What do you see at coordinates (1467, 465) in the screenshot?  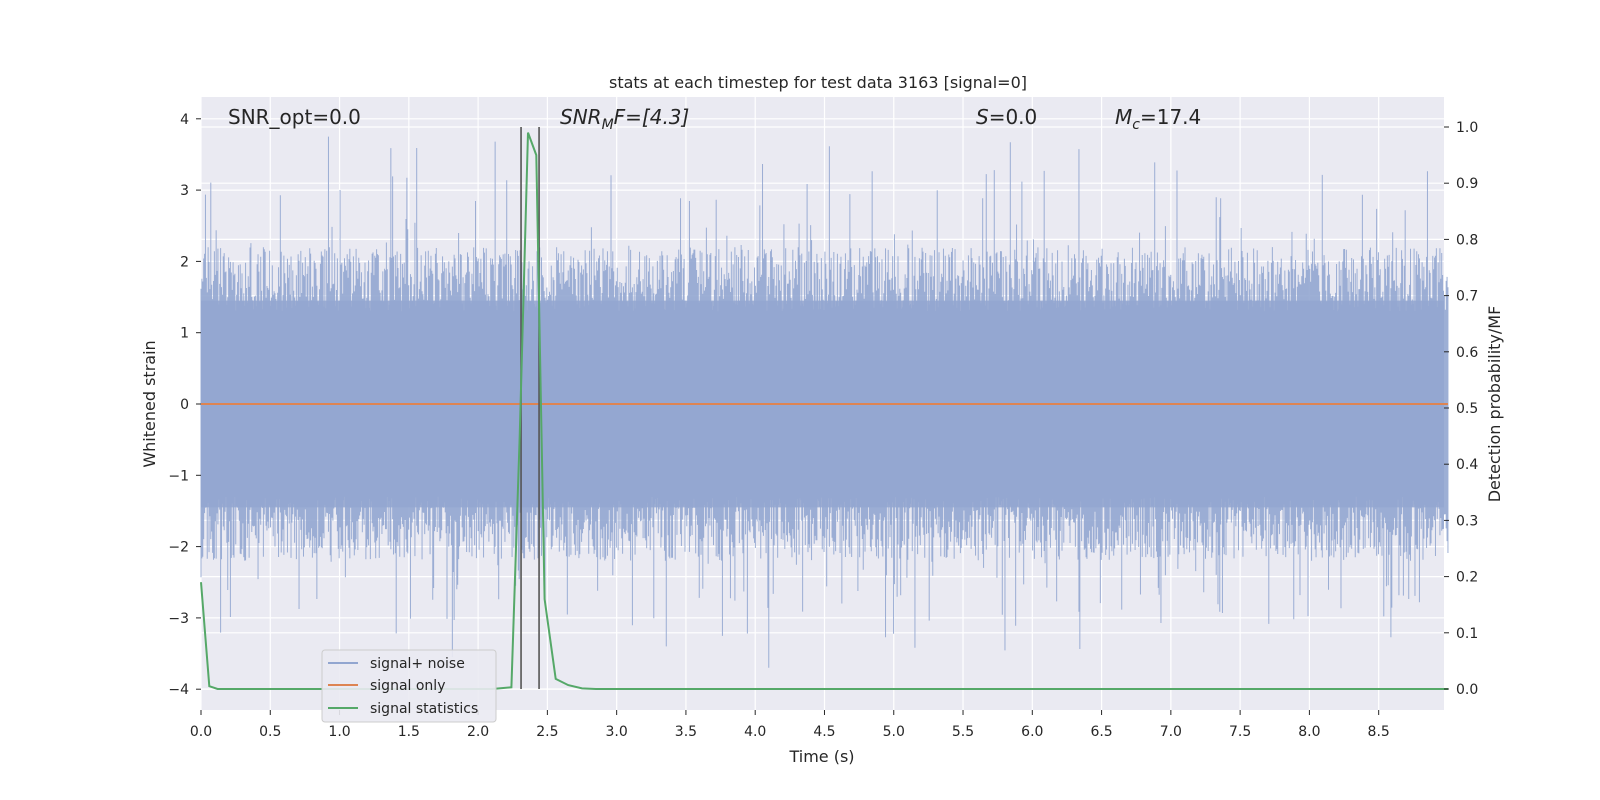 I see `y-right-tick-label: 0.4` at bounding box center [1467, 465].